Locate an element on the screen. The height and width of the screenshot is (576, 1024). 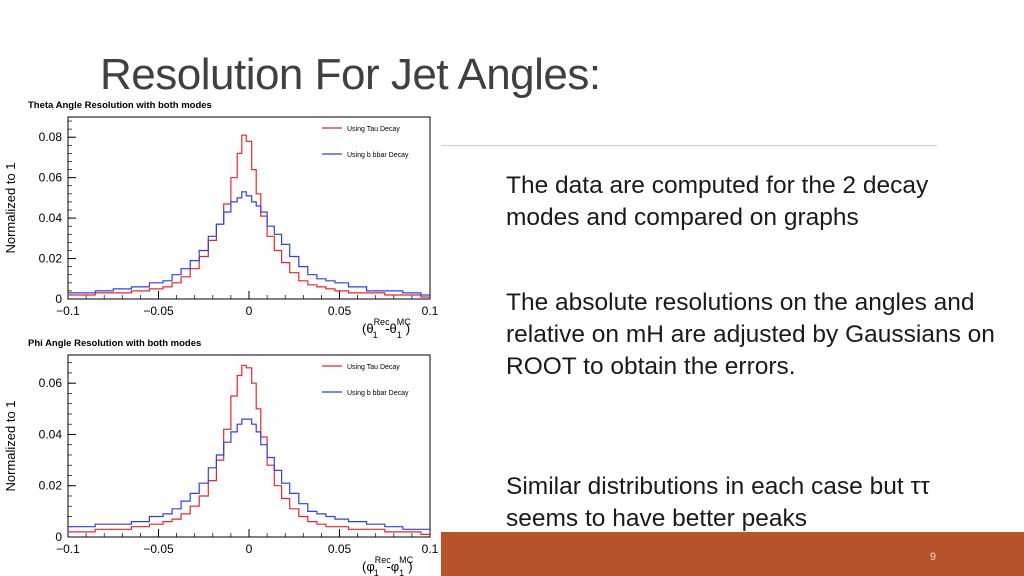
title-divider is located at coordinates (689, 145).